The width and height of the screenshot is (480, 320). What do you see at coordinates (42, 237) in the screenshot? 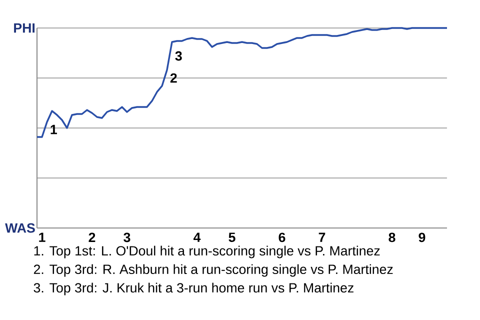
I see `x-tick-label: 1` at bounding box center [42, 237].